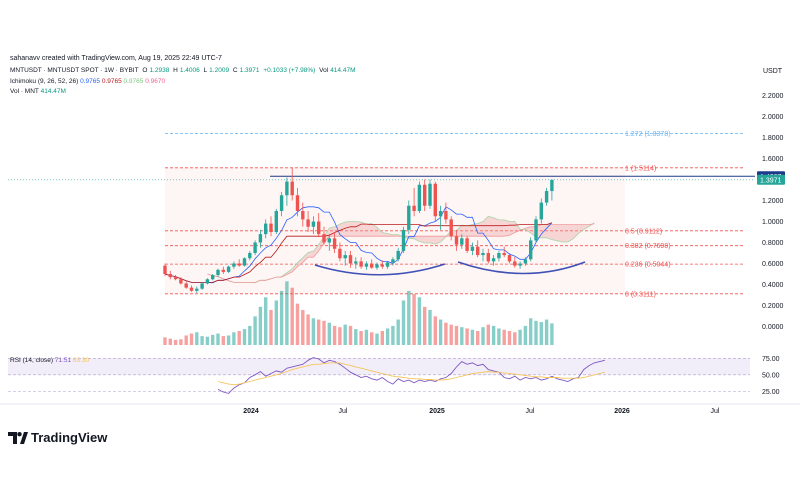 The height and width of the screenshot is (500, 800). Describe the element at coordinates (411, 375) in the screenshot. I see `rsi-line` at that location.